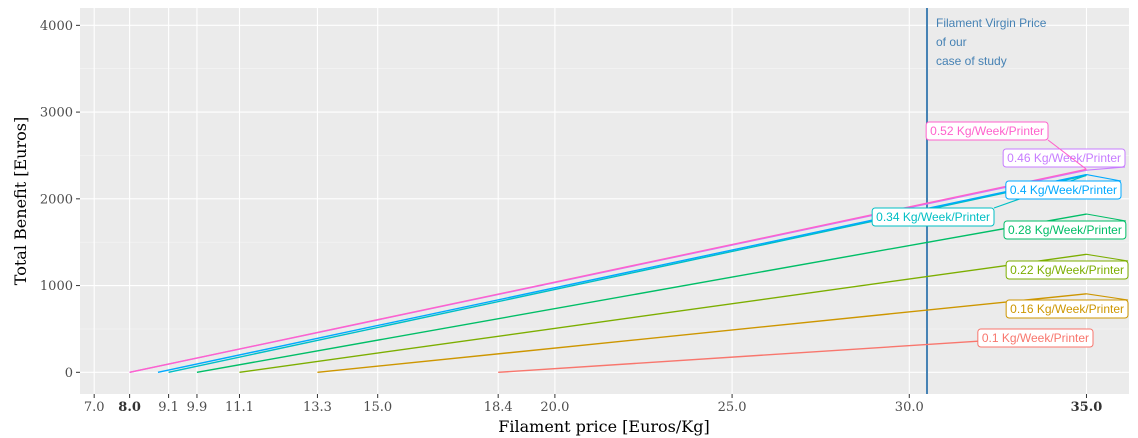  I want to click on x-tick-label: 35.0, so click(1087, 407).